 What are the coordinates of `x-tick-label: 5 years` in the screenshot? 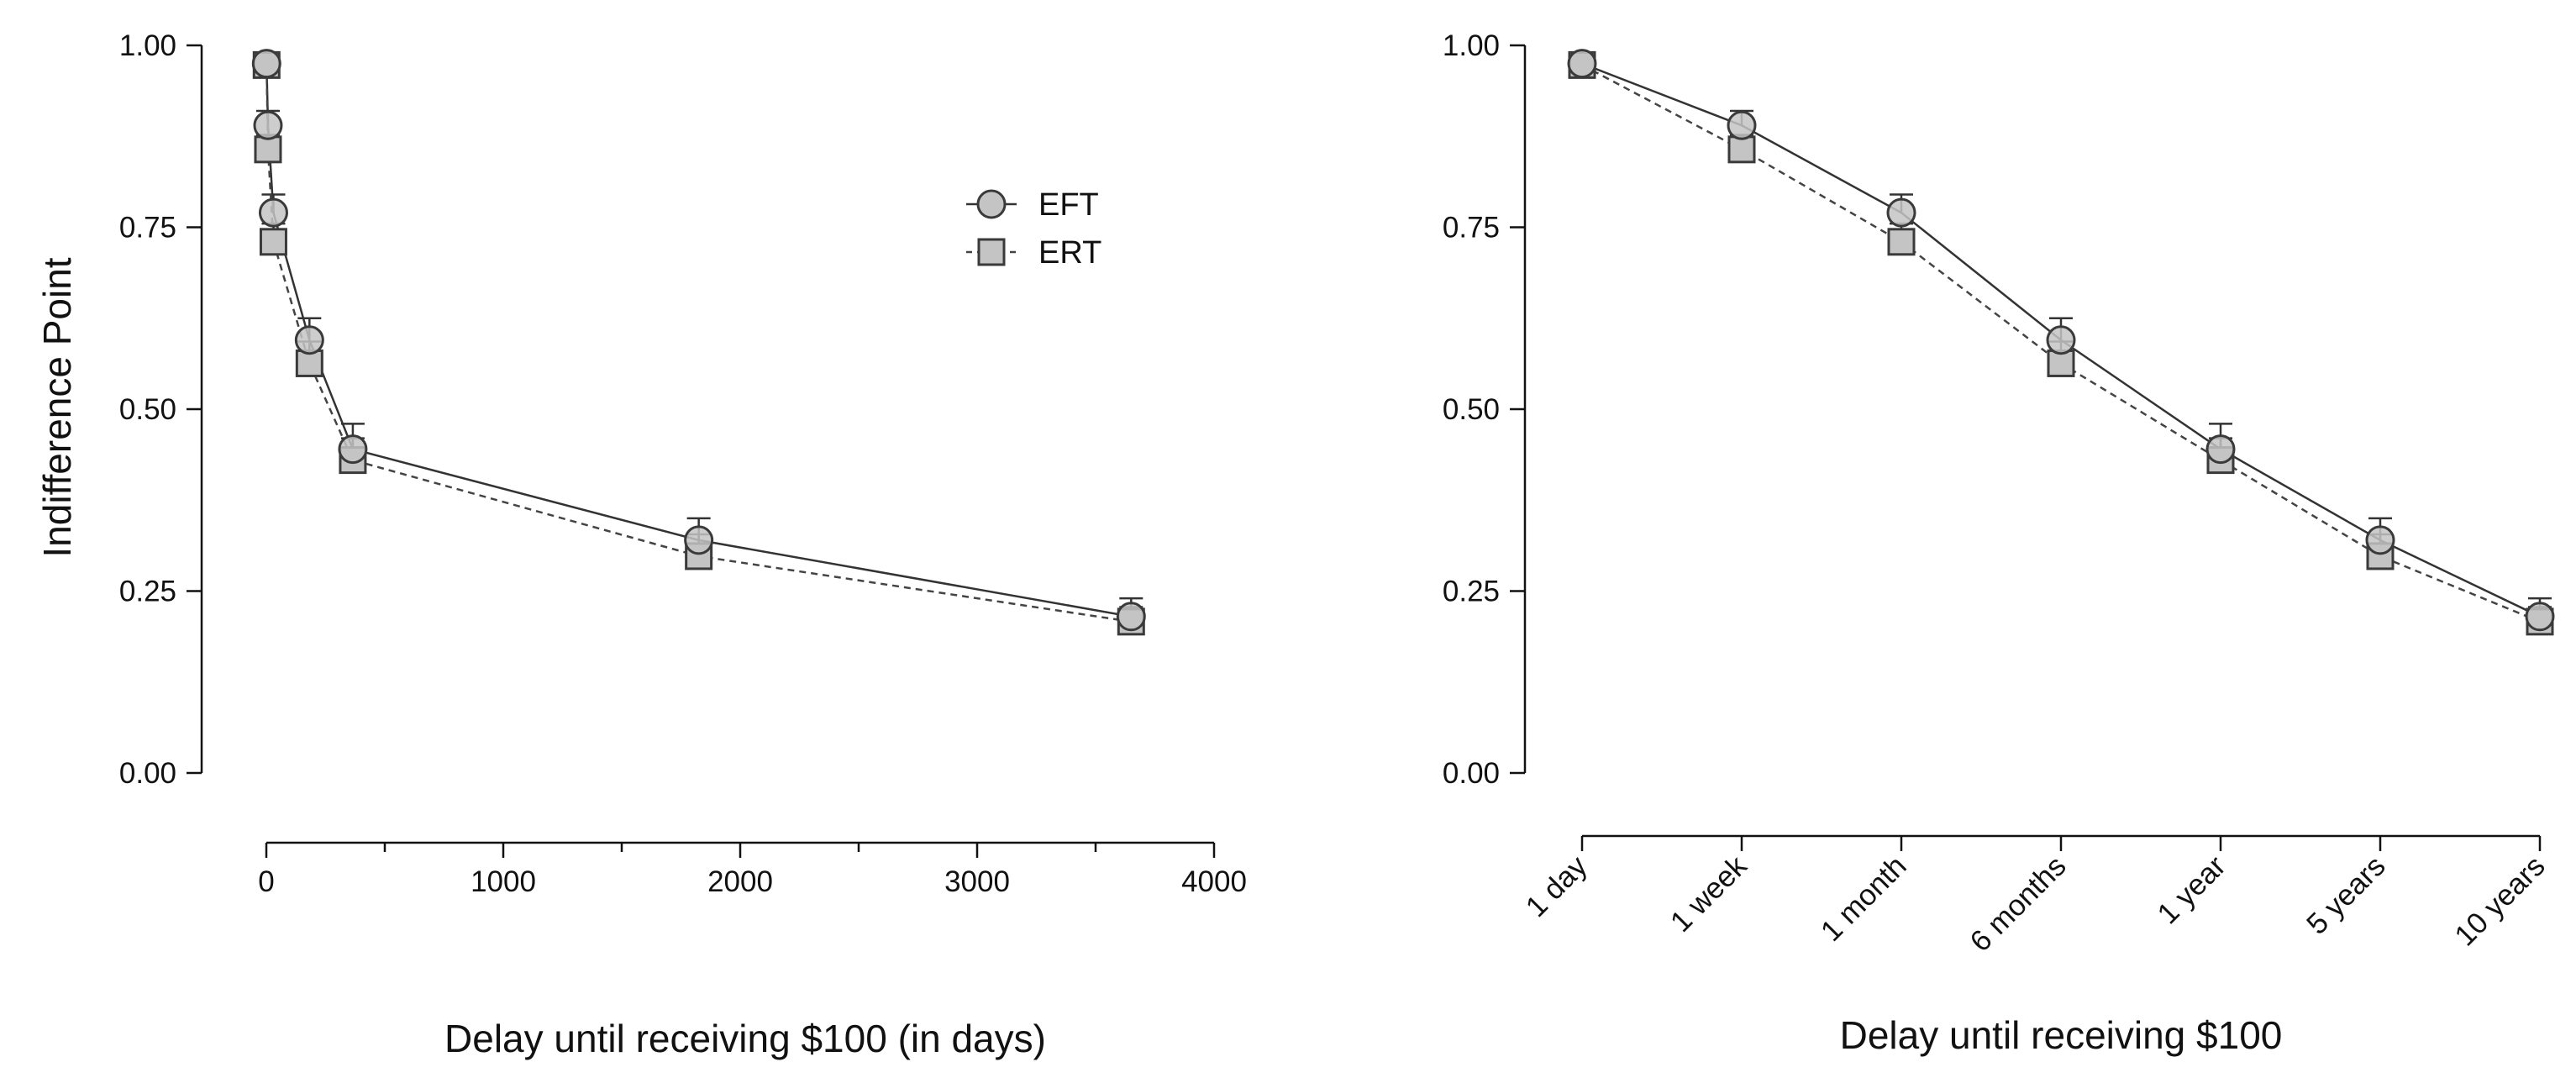 It's located at (2346, 895).